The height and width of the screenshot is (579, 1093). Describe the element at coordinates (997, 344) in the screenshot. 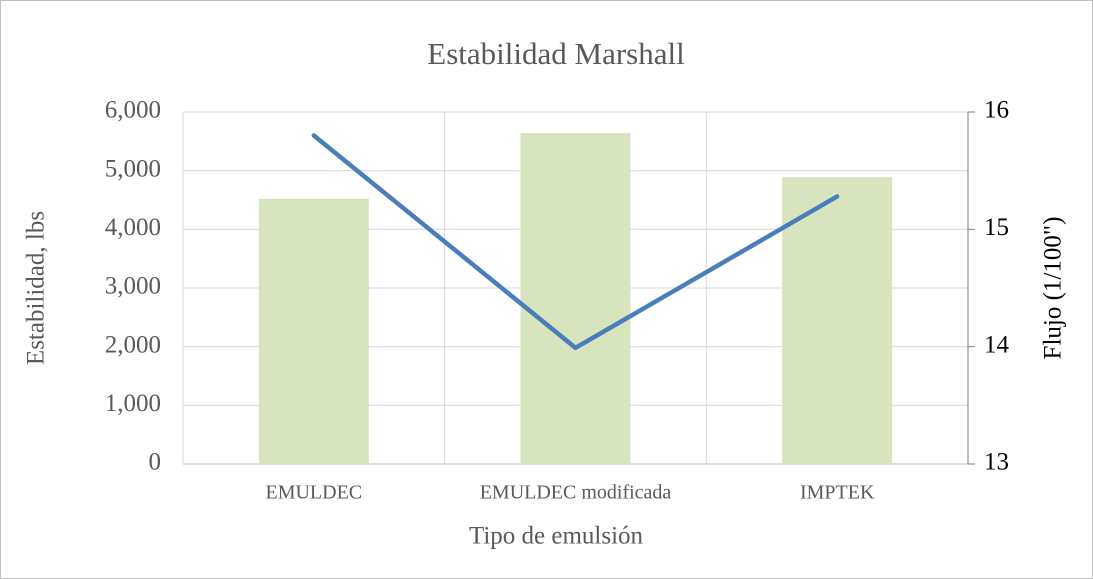

I see `y2-tick-label: 14` at that location.